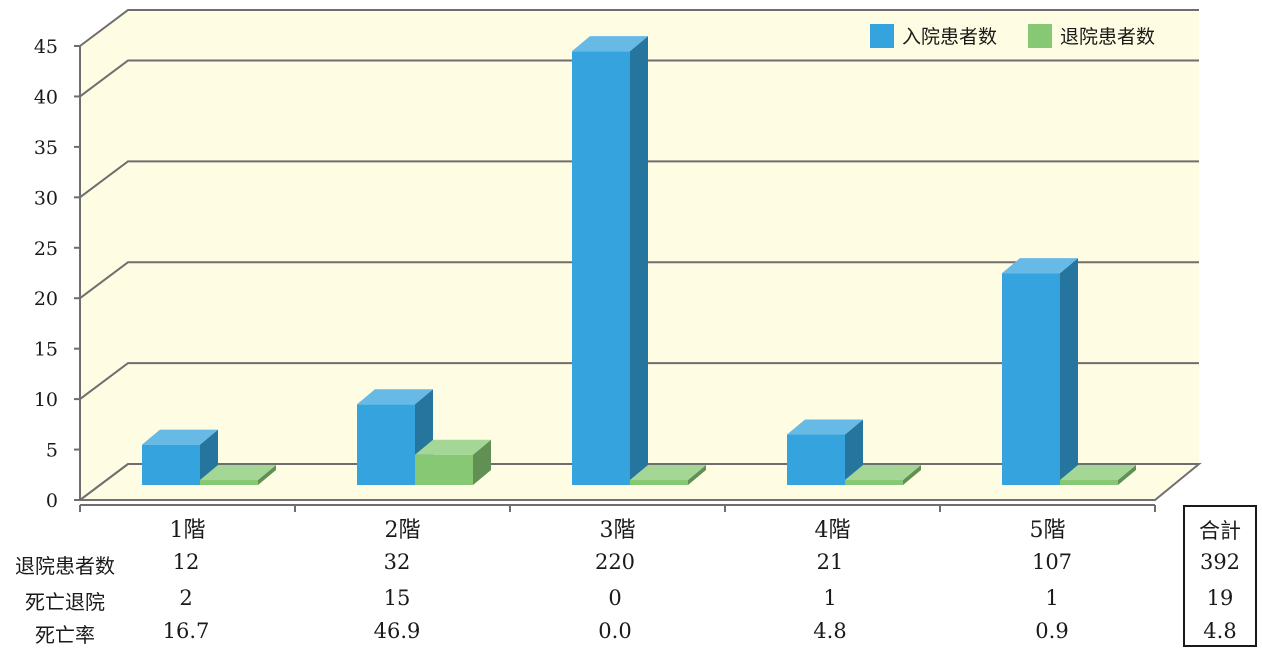 Image resolution: width=1262 pixels, height=651 pixels. I want to click on y-tick-label: 25, so click(46, 249).